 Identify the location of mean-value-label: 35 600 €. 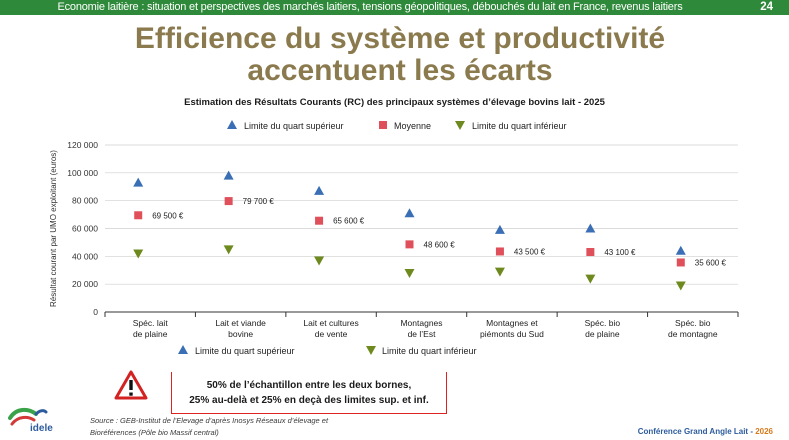
(711, 262).